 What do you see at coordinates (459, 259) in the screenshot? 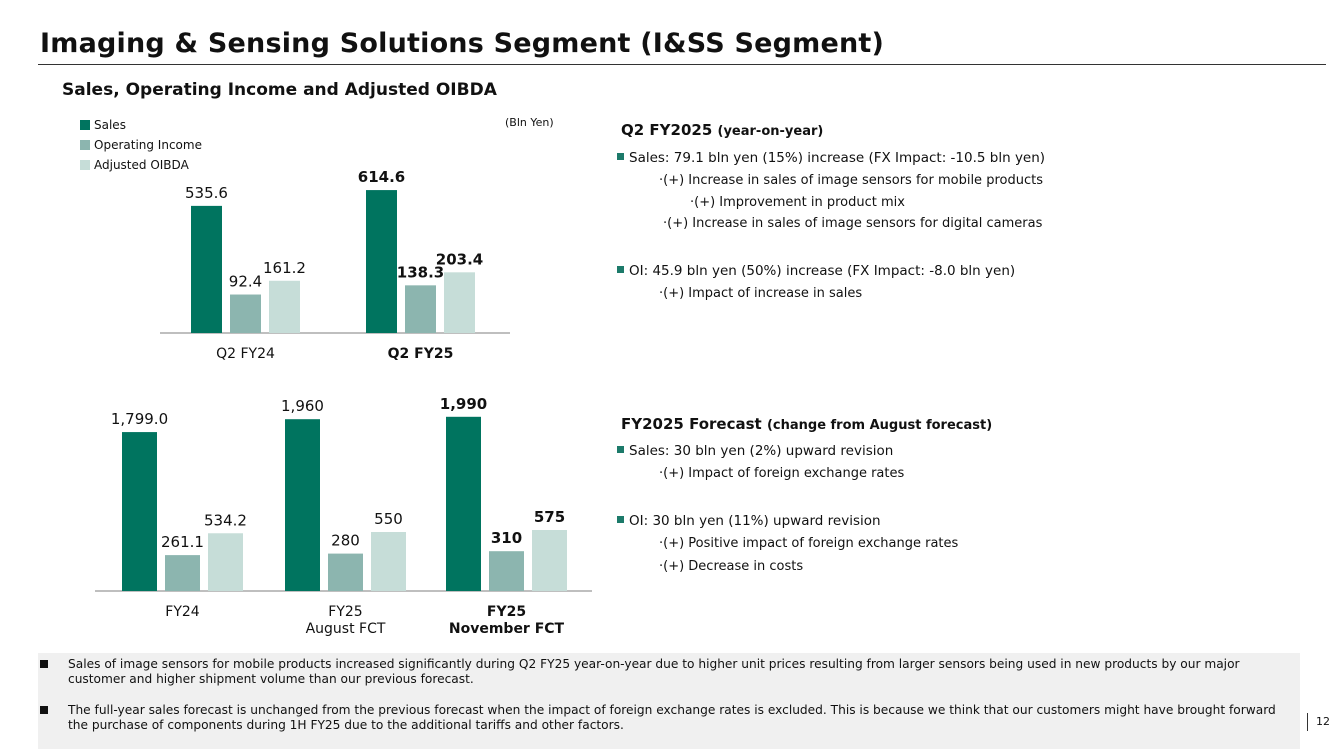
I see `data-label: 203.4` at bounding box center [459, 259].